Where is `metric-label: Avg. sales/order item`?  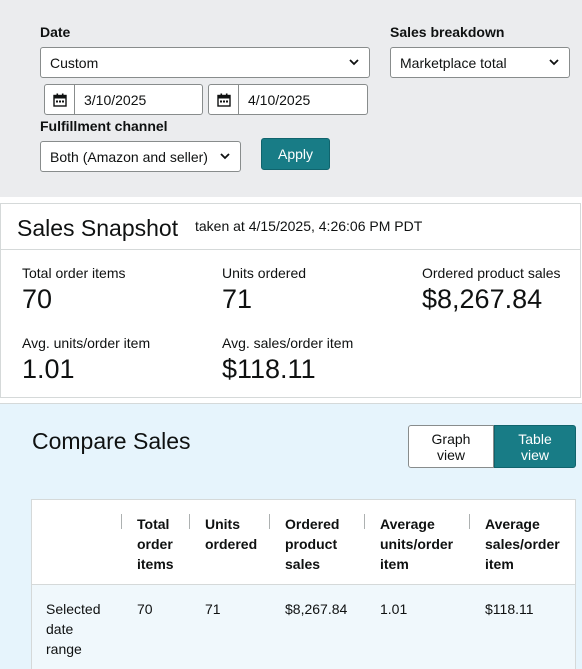 metric-label: Avg. sales/order item is located at coordinates (288, 343).